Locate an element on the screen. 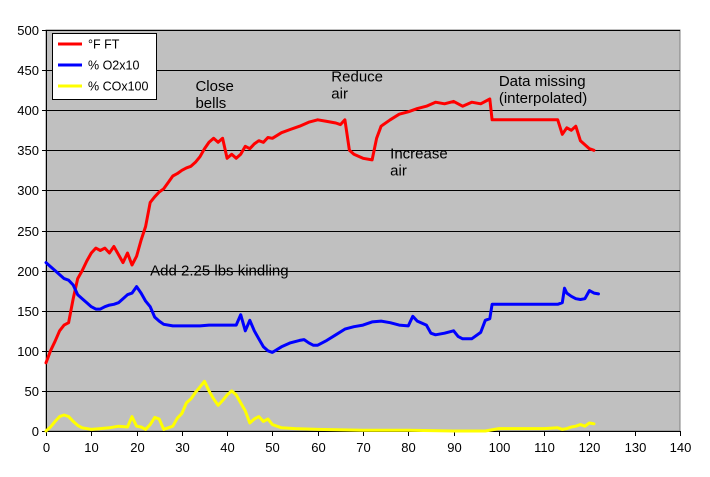 This screenshot has height=477, width=710. legend-label-0: °F FT is located at coordinates (104, 45).